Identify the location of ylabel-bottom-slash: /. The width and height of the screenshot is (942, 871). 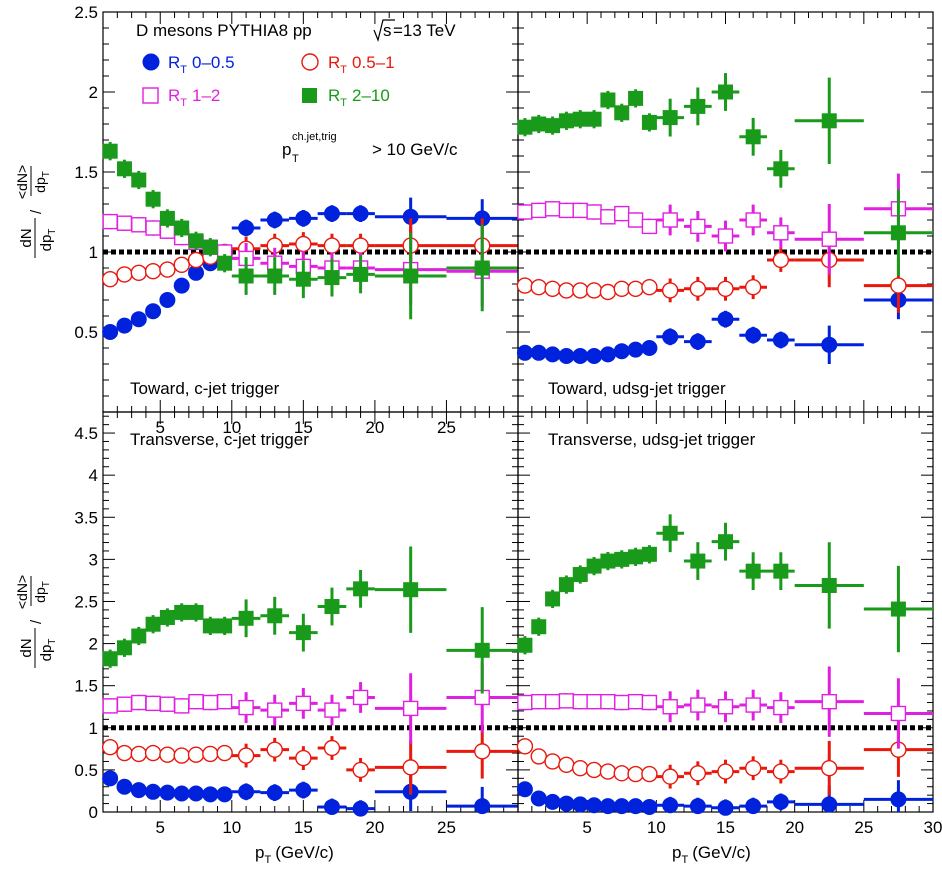
(36, 621).